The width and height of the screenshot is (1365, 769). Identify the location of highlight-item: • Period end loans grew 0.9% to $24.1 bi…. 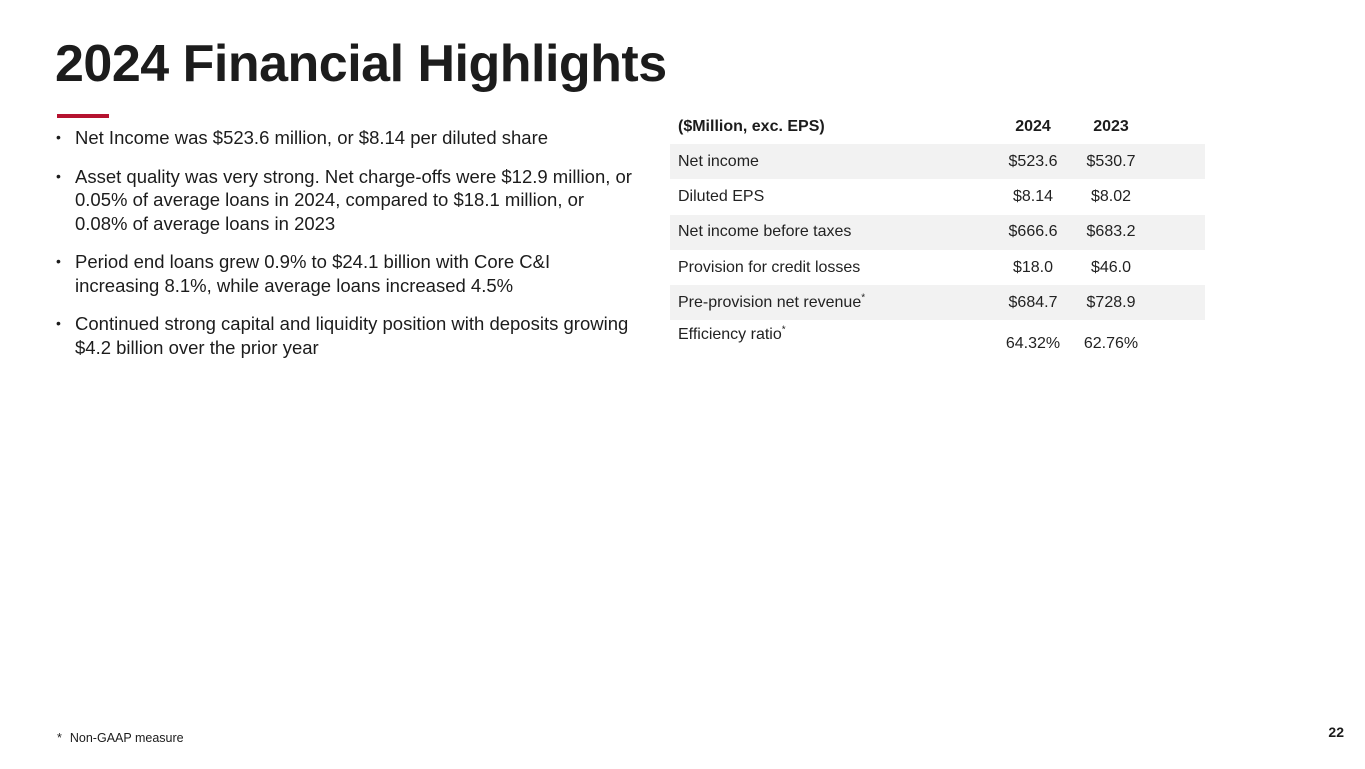
(346, 273).